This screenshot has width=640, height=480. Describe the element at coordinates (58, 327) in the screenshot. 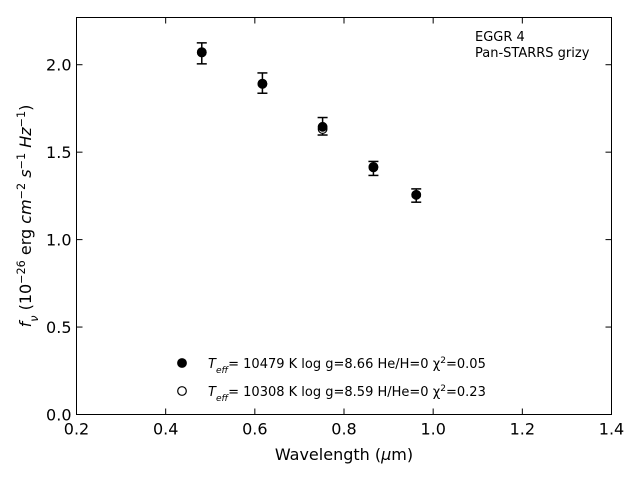

I see `y-tick-label: 0.5` at that location.